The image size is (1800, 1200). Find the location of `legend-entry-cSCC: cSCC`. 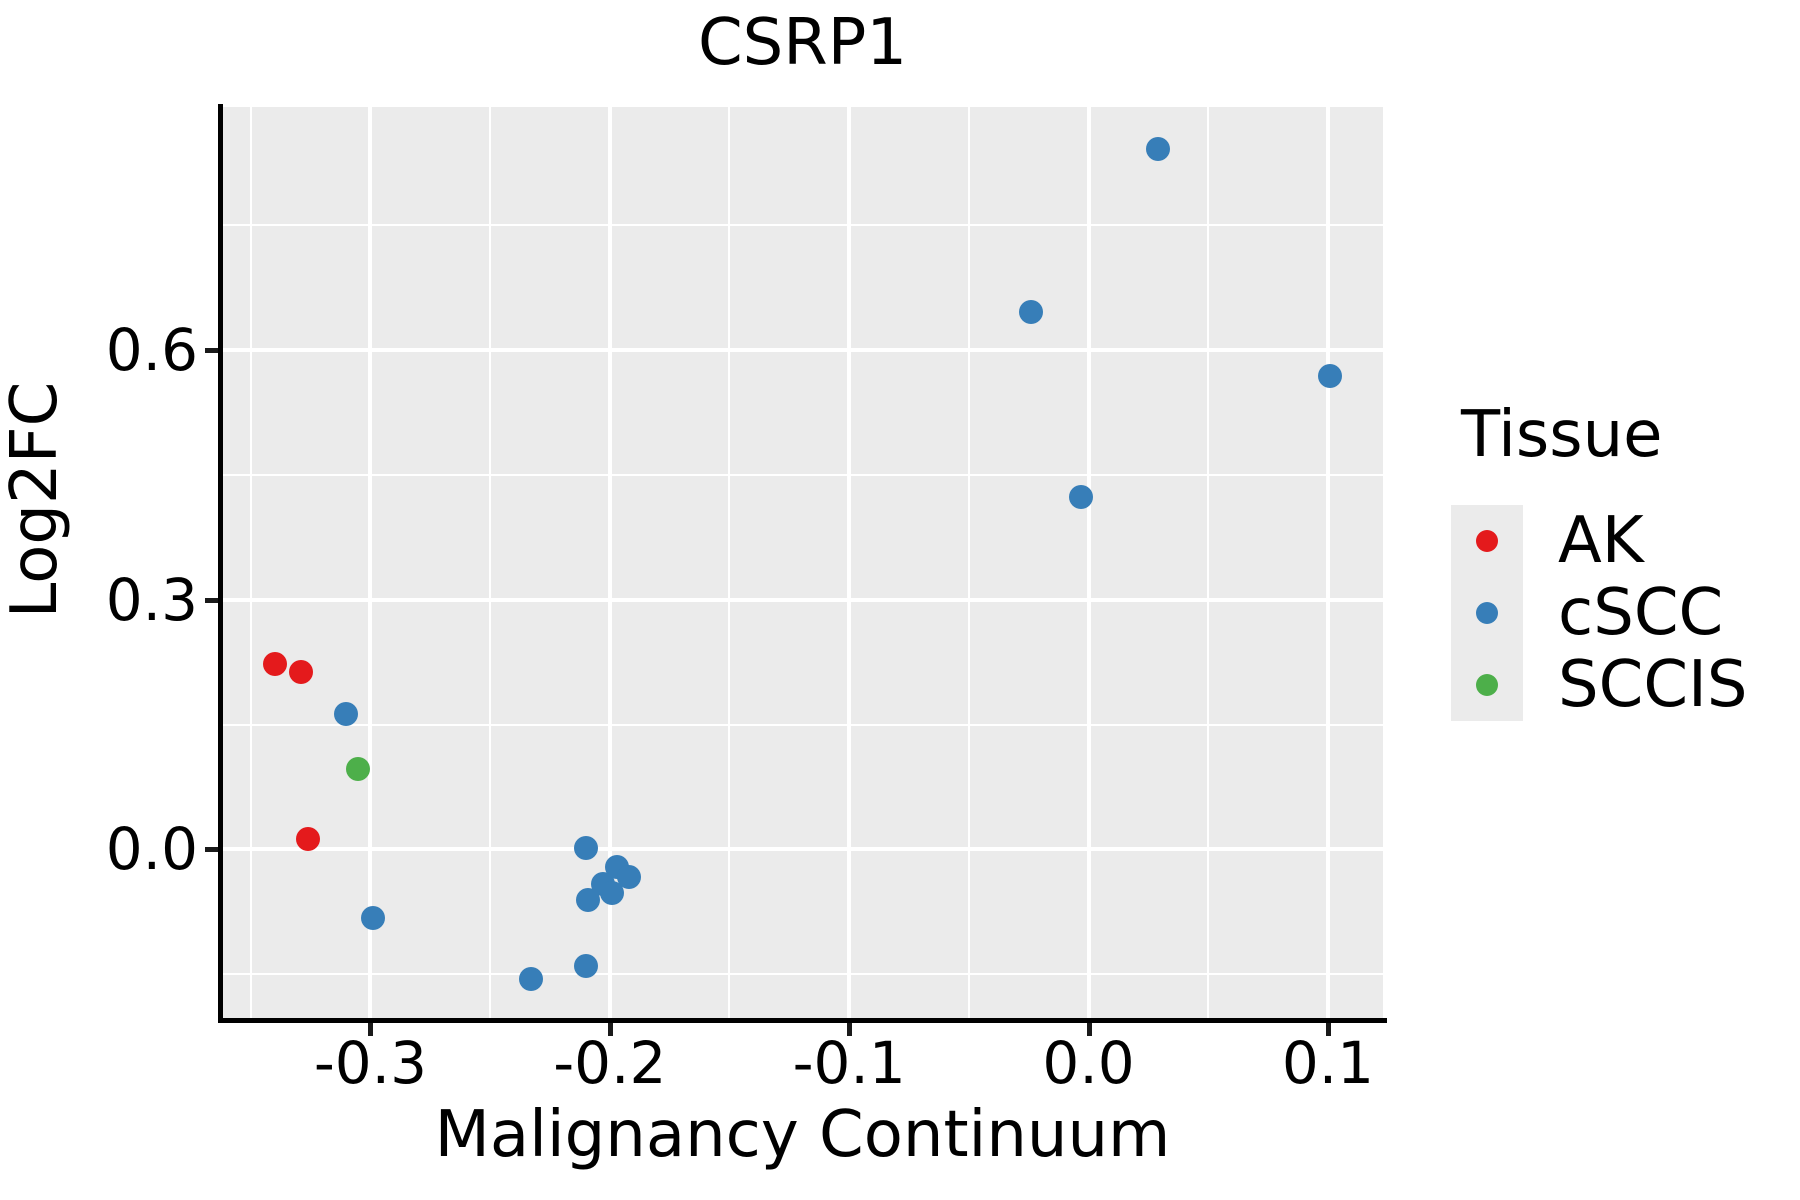

legend-entry-cSCC: cSCC is located at coordinates (1625, 613).